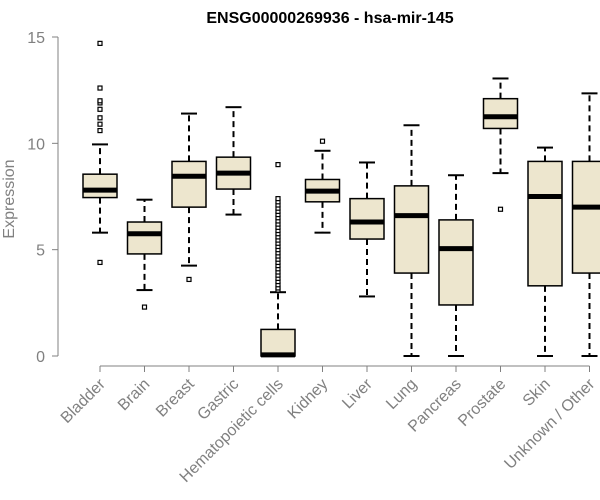 The width and height of the screenshot is (600, 500). I want to click on x-tick-label: Skin, so click(537, 393).